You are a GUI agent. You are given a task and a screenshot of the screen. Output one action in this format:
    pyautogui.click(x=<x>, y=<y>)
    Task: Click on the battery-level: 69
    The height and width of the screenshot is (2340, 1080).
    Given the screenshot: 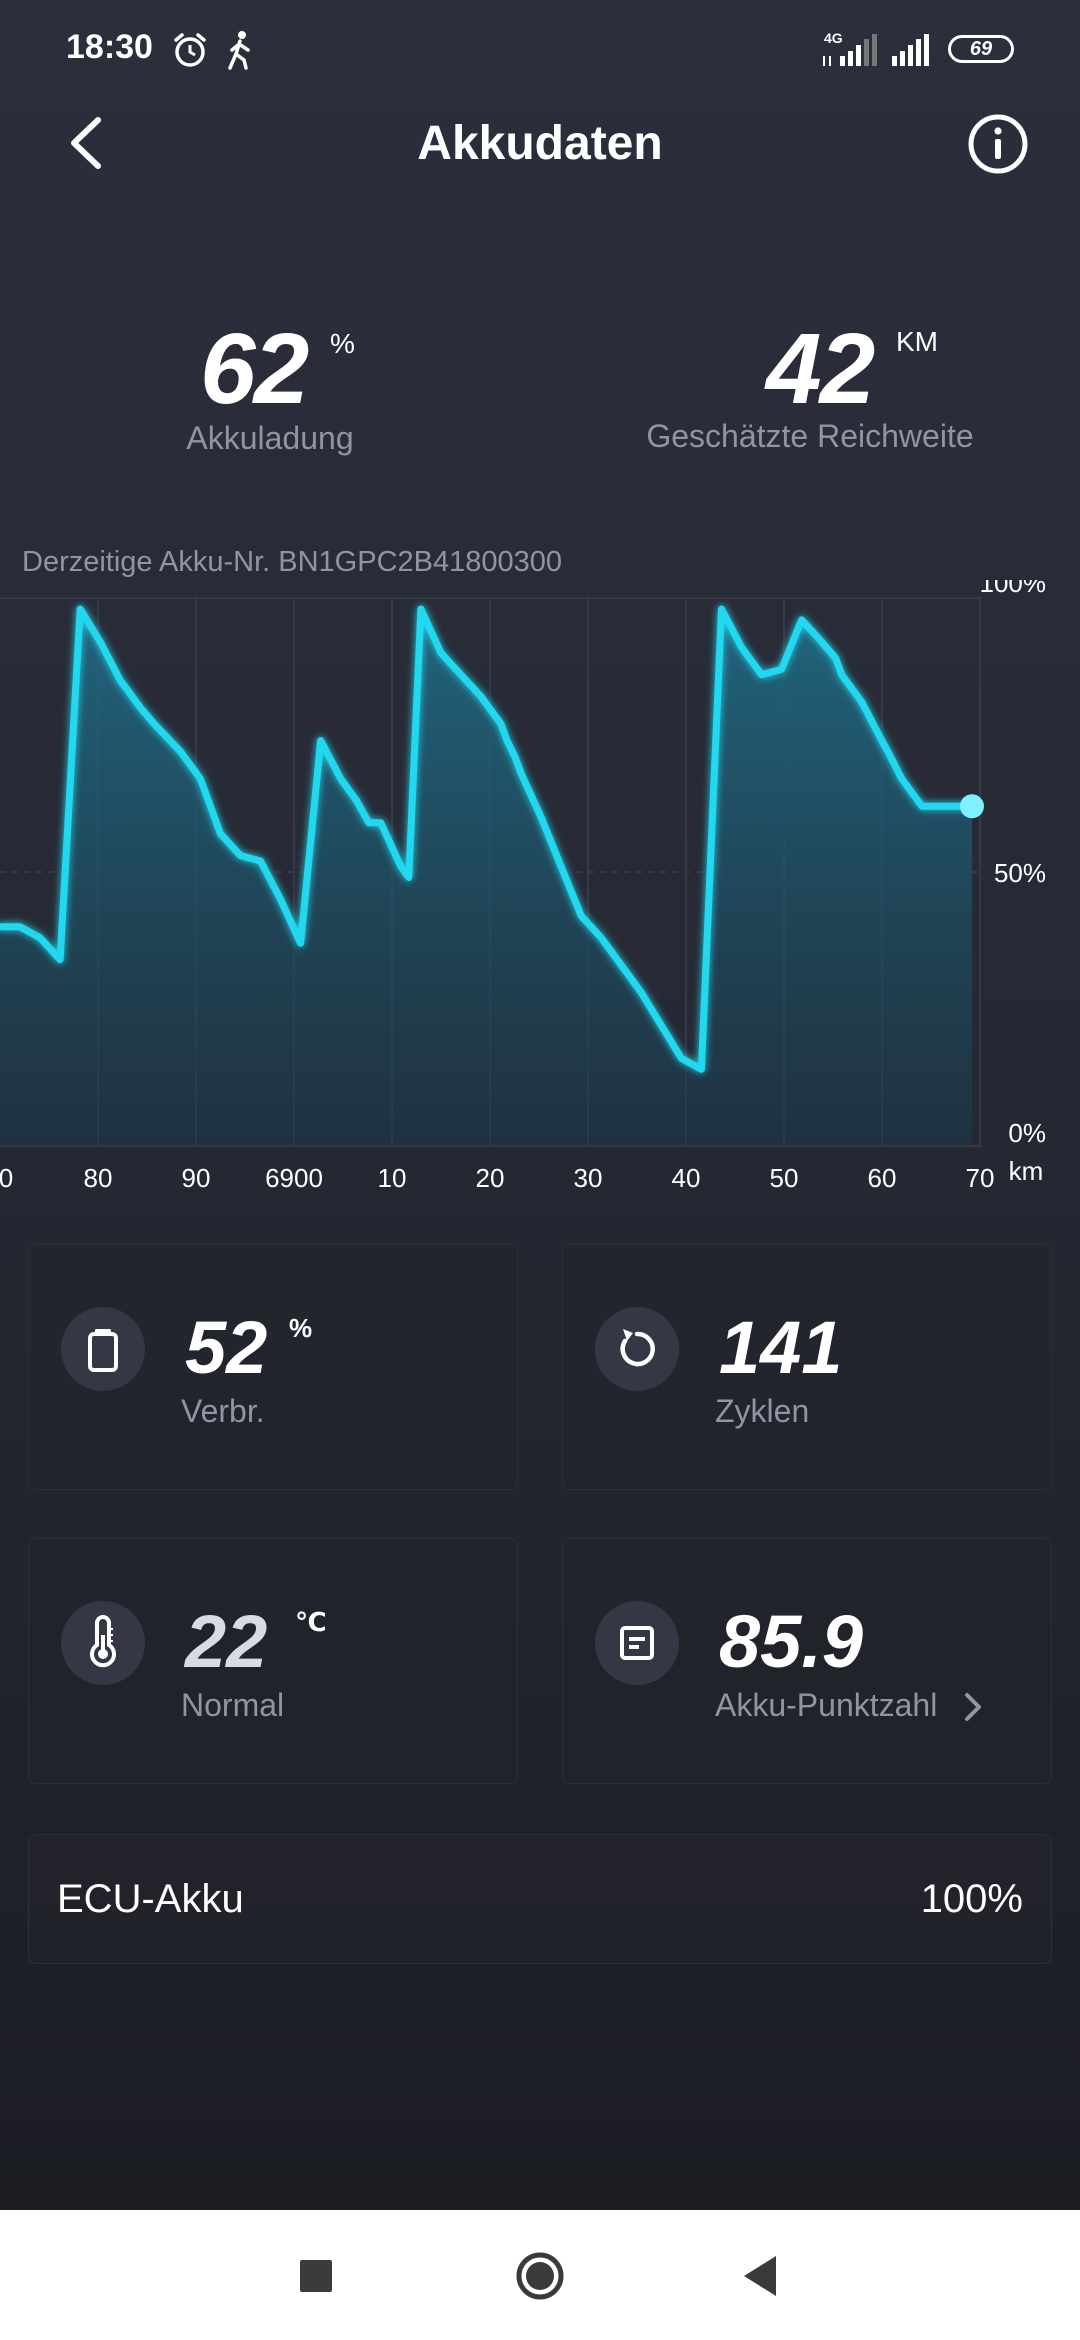 What is the action you would take?
    pyautogui.click(x=981, y=49)
    